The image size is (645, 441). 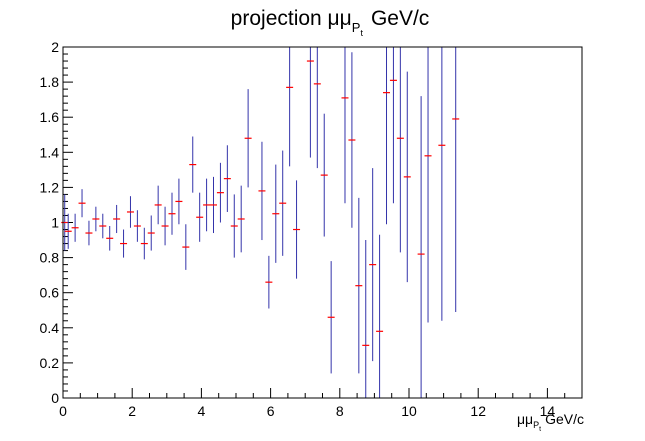 What do you see at coordinates (271, 411) in the screenshot?
I see `x-tick-label: 6` at bounding box center [271, 411].